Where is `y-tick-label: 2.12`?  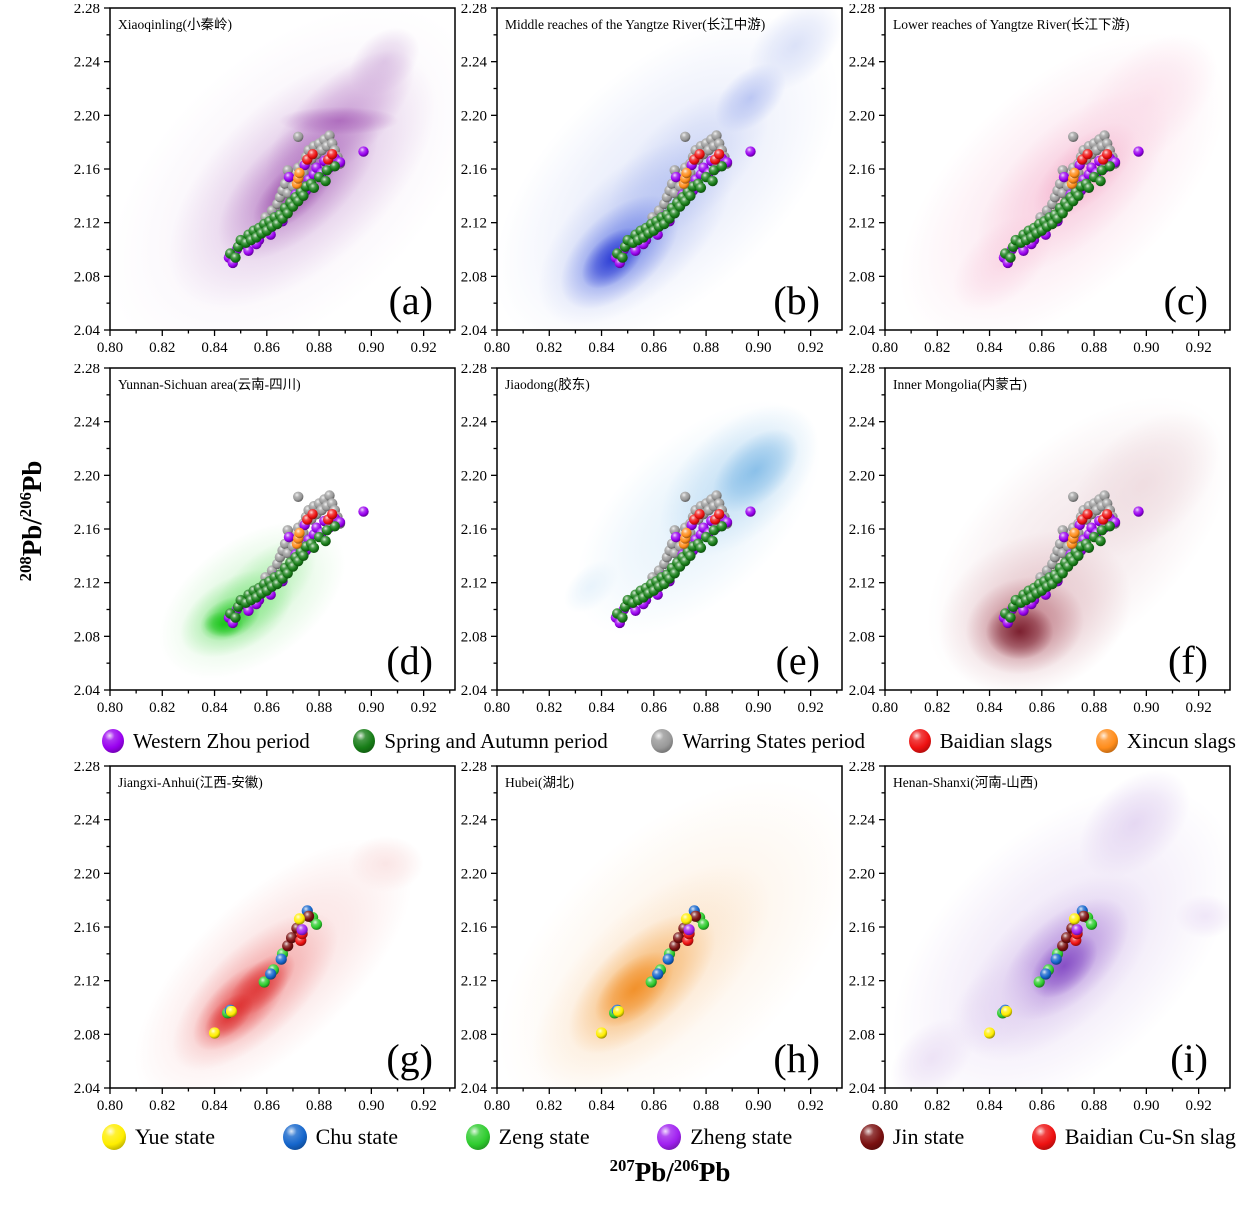
y-tick-label: 2.12 is located at coordinates (862, 224).